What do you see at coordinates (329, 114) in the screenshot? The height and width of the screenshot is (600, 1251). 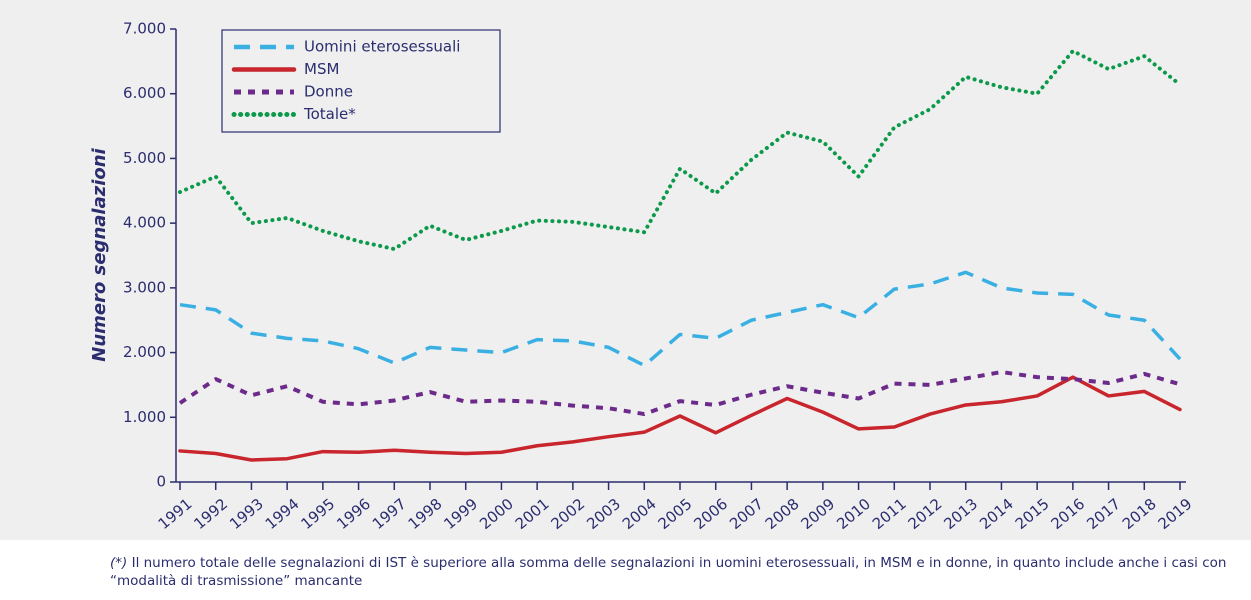 I see `legend-label: Totale*` at bounding box center [329, 114].